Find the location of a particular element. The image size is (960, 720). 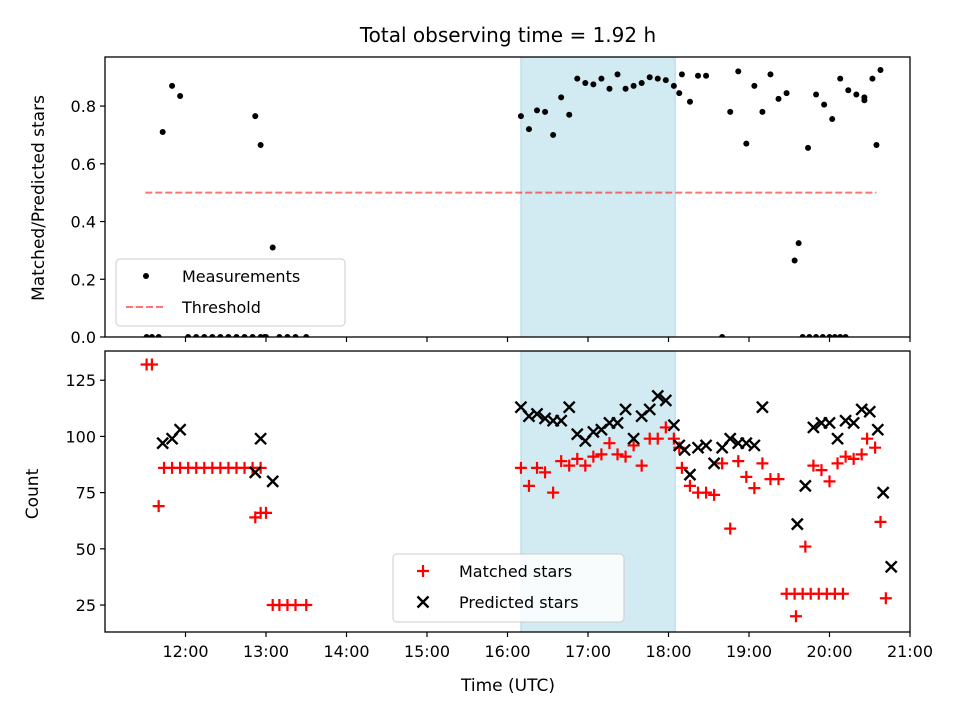

y-tick-label: 100 is located at coordinates (80, 436).